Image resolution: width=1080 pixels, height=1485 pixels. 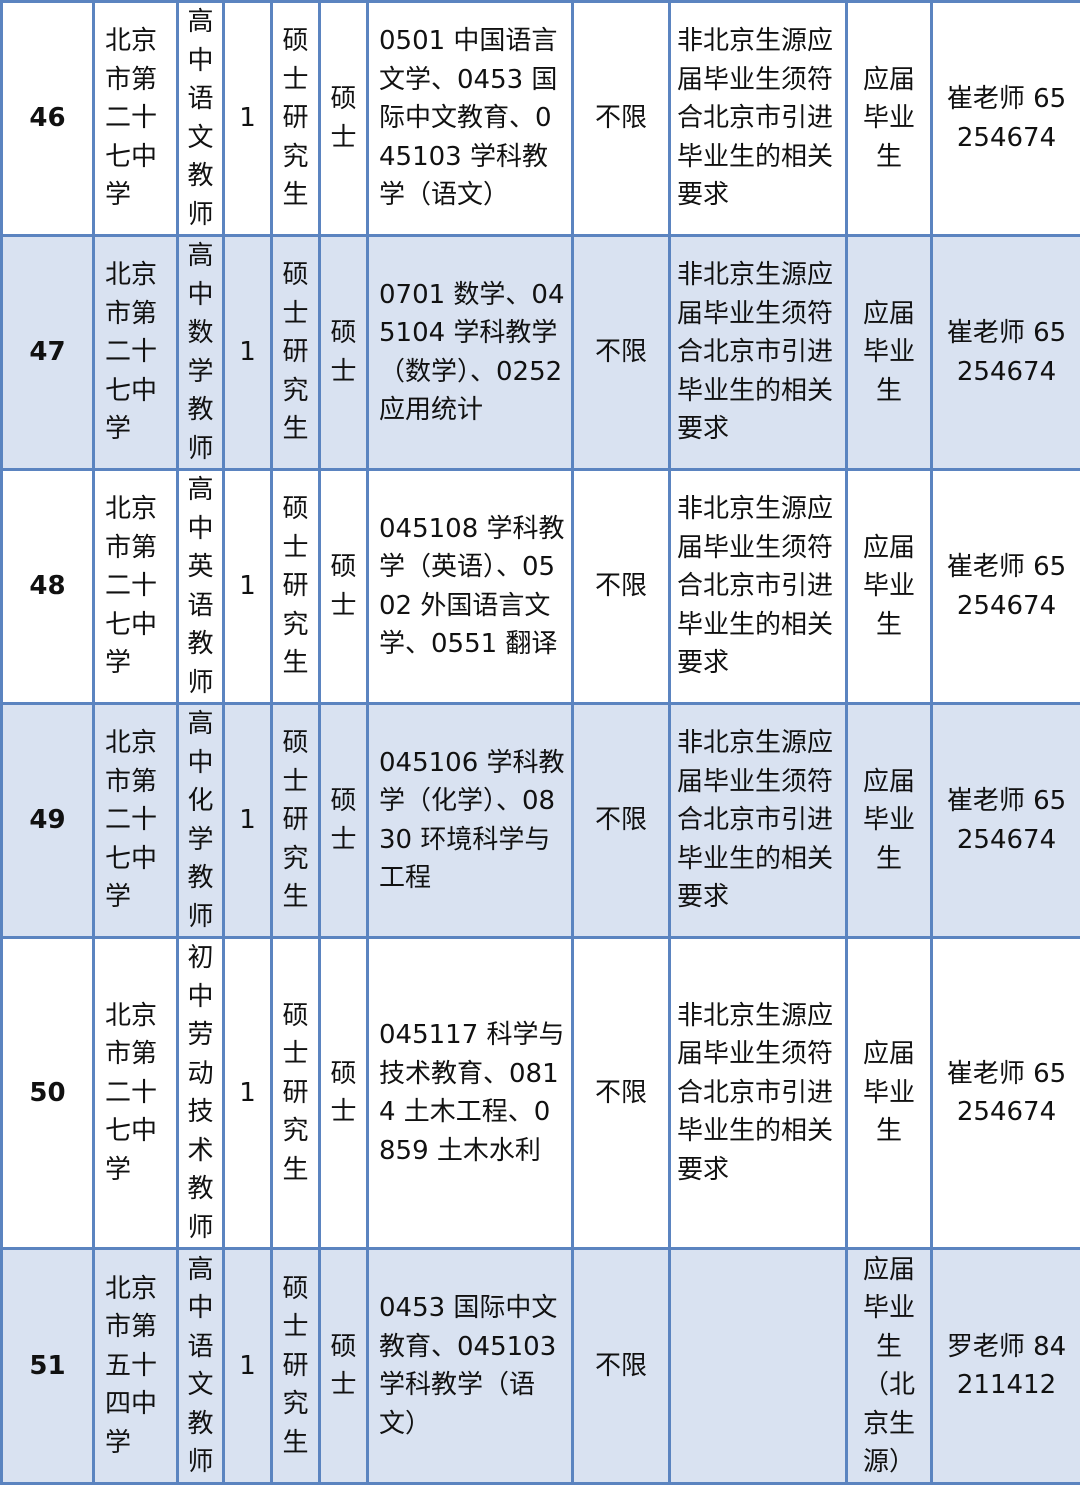 What do you see at coordinates (201, 821) in the screenshot?
I see `position-name: 高中化学教师` at bounding box center [201, 821].